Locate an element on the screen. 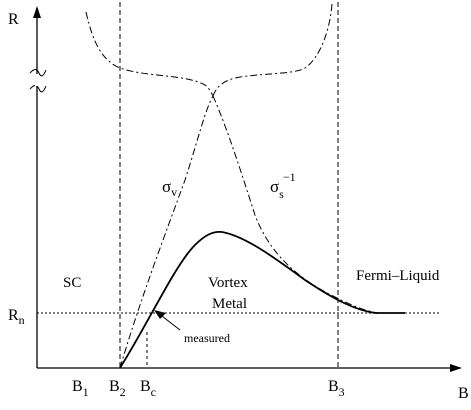 The width and height of the screenshot is (471, 410). tick-label-b2: B2 is located at coordinates (117, 388).